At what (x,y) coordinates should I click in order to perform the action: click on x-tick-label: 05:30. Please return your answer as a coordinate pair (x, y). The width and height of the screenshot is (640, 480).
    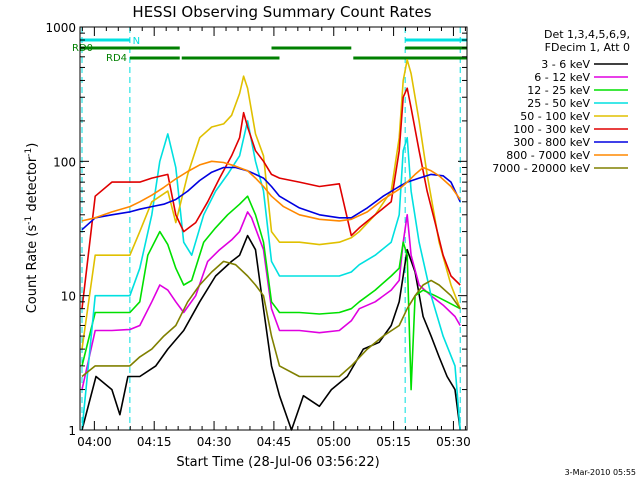
    Looking at the image, I should click on (453, 442).